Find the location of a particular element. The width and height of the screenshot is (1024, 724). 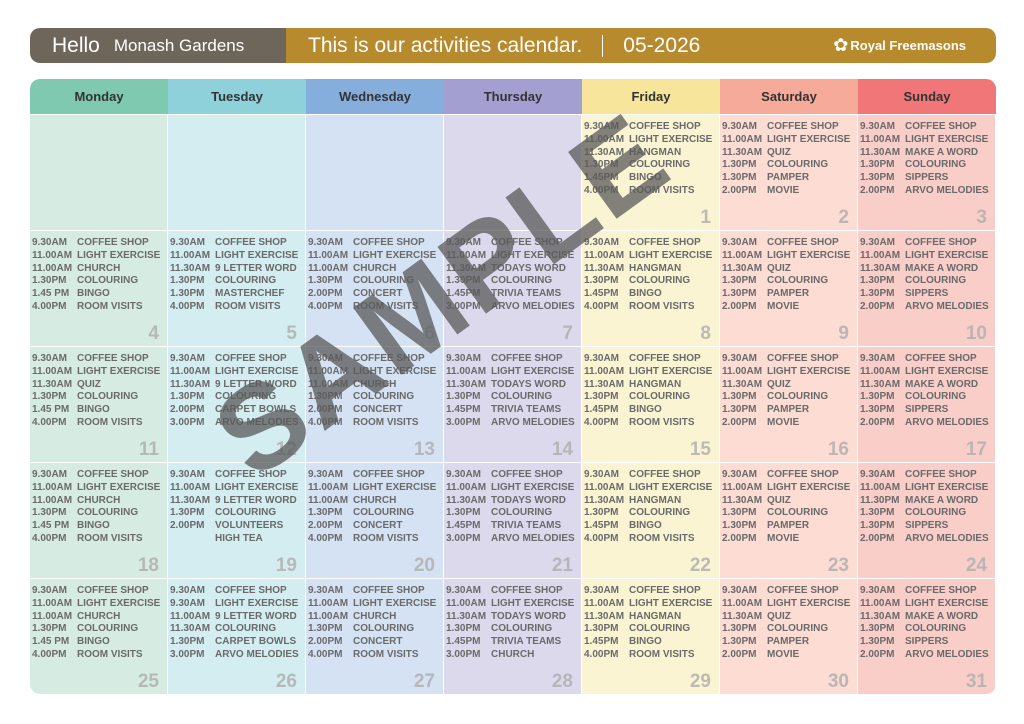

activity-name: SIPPERS is located at coordinates (927, 526).